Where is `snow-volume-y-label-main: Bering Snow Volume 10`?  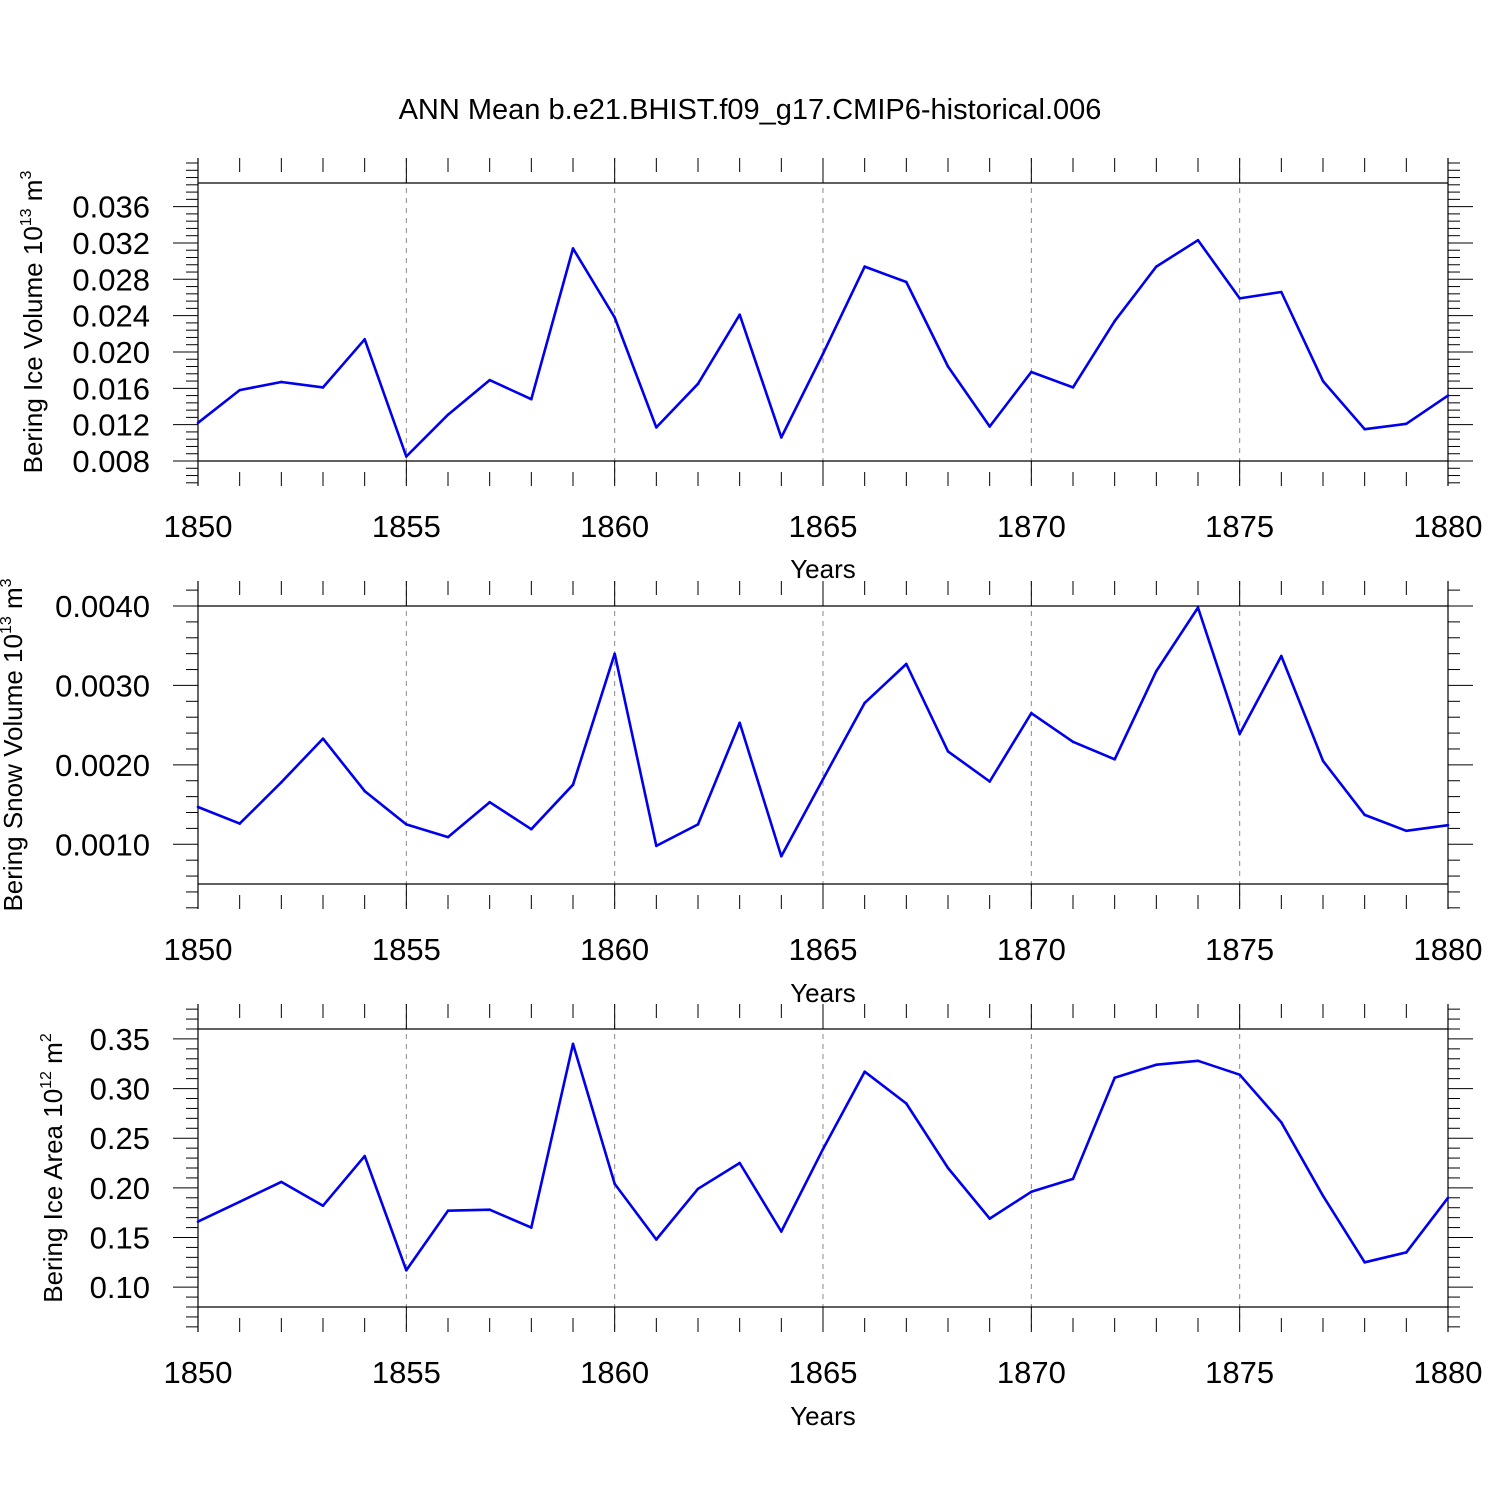
snow-volume-y-label-main: Bering Snow Volume 10 is located at coordinates (14, 773).